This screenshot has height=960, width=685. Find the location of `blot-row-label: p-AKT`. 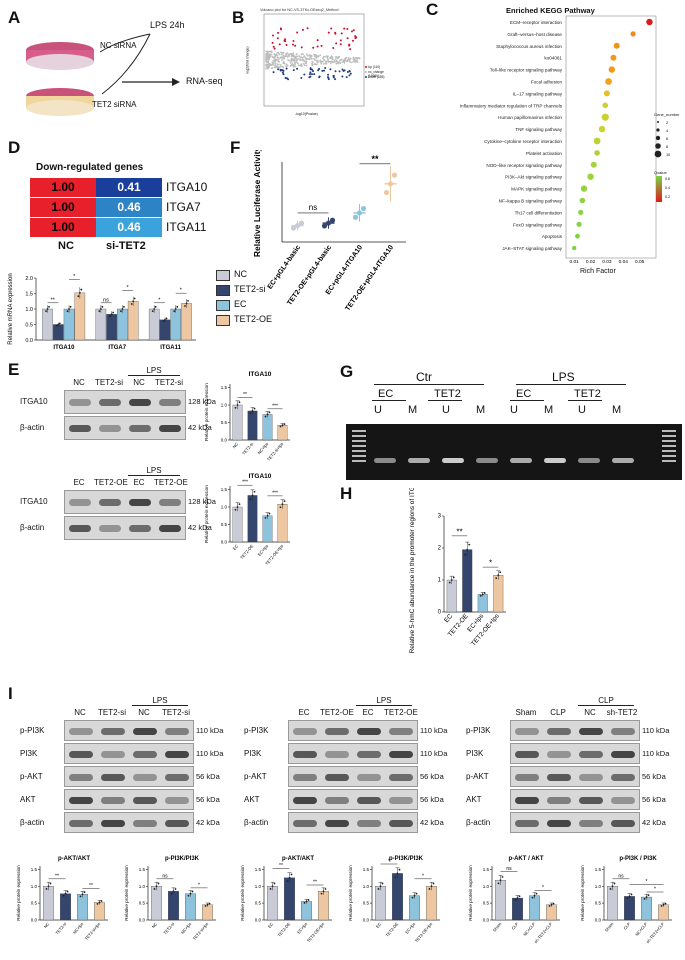

blot-row-label: p-AKT is located at coordinates (477, 776).